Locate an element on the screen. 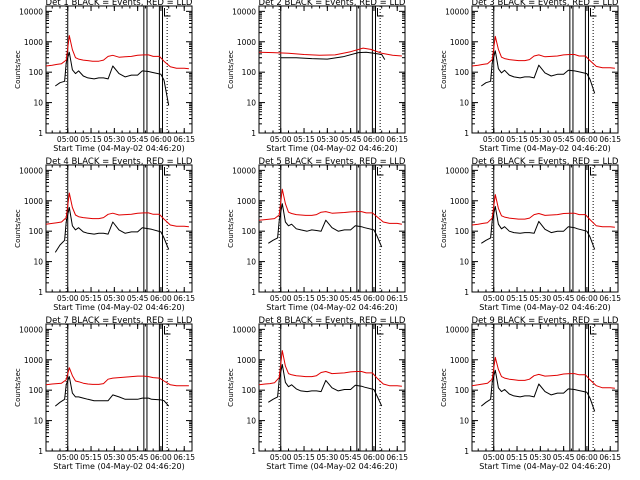 This screenshot has height=480, width=640. chart-title: Det 5 BLACK = Events, RED = LLD is located at coordinates (332, 162).